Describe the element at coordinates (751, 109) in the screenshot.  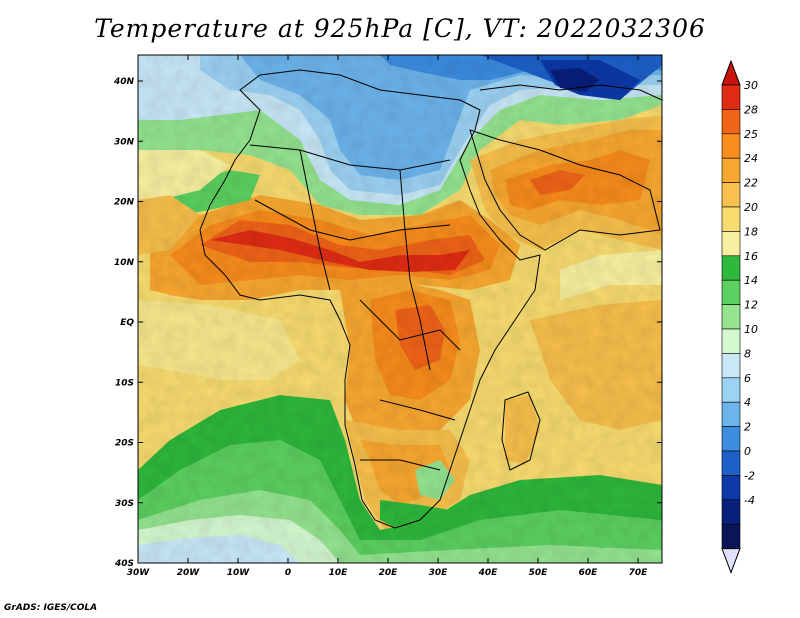
I see `colorbar-label: 28` at that location.